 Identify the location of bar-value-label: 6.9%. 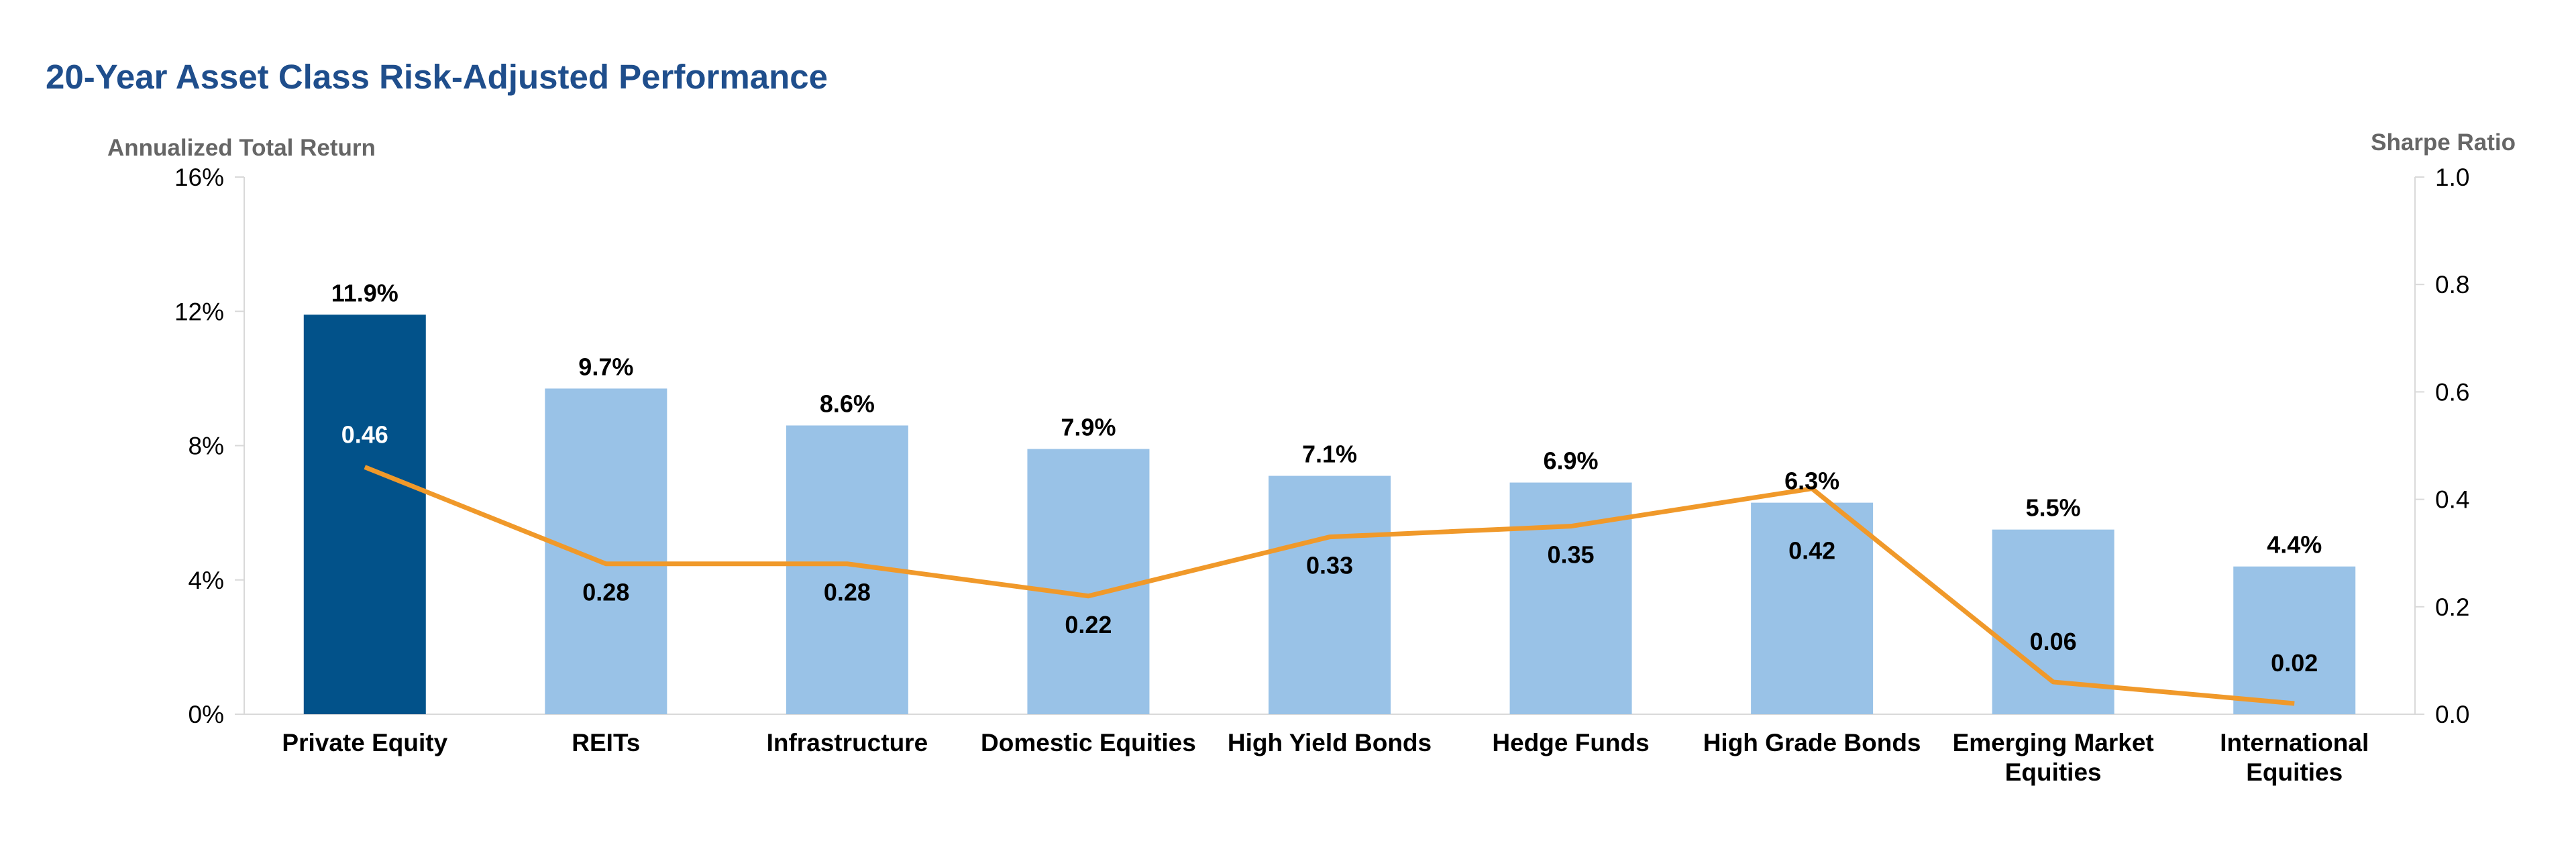
(1571, 461).